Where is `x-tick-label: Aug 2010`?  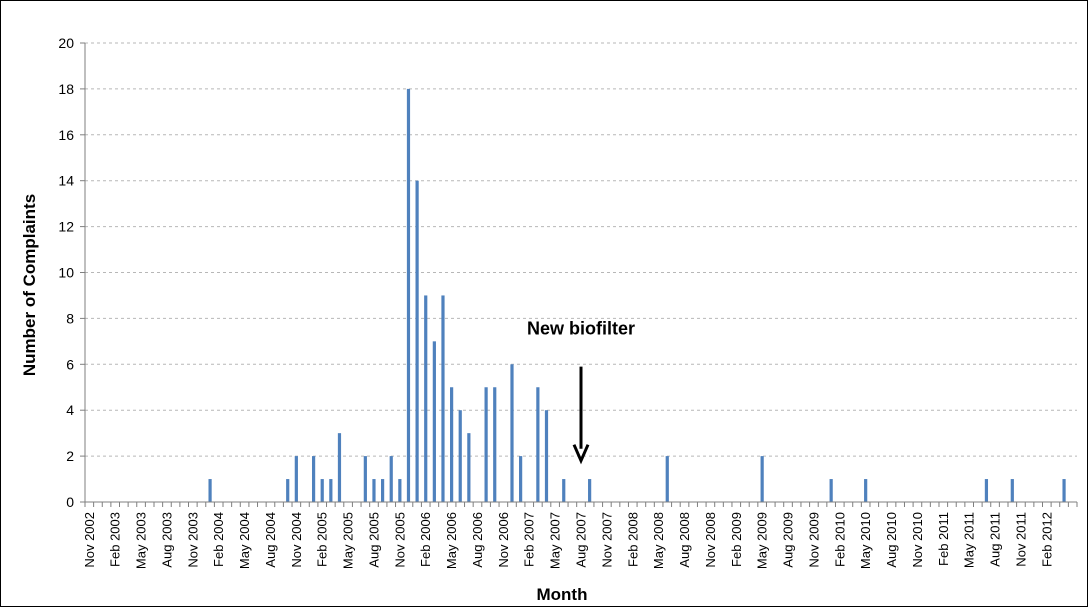
x-tick-label: Aug 2010 is located at coordinates (891, 540).